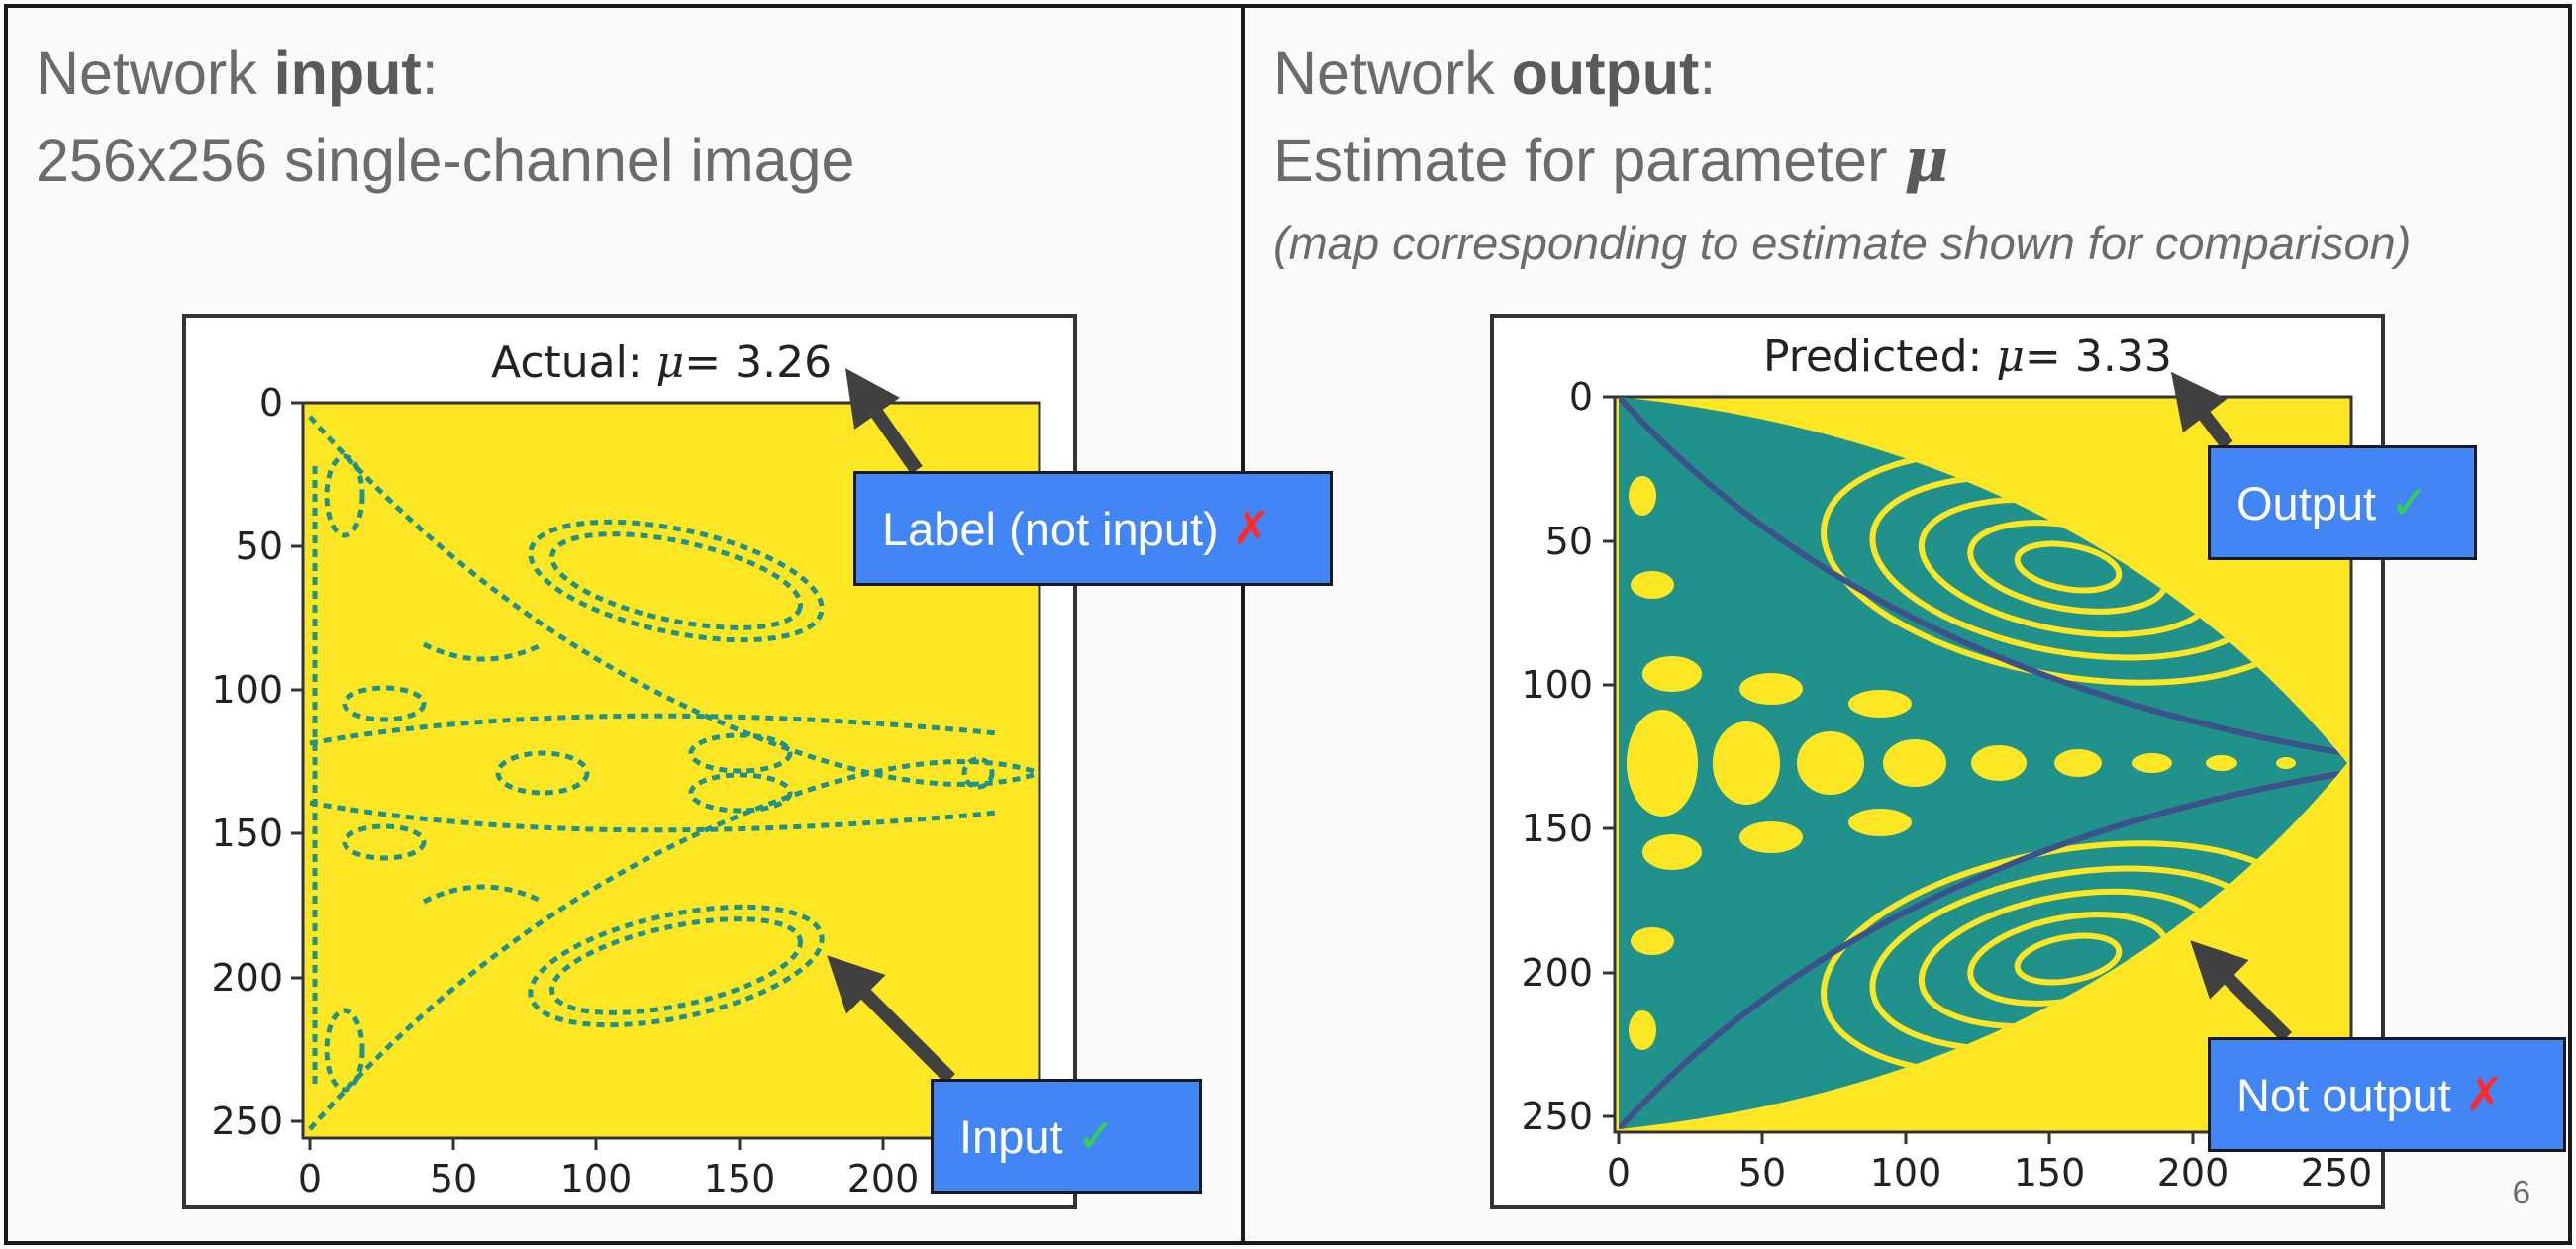 Image resolution: width=2576 pixels, height=1249 pixels. Describe the element at coordinates (1011, 1136) in the screenshot. I see `callout-text: Input` at that location.